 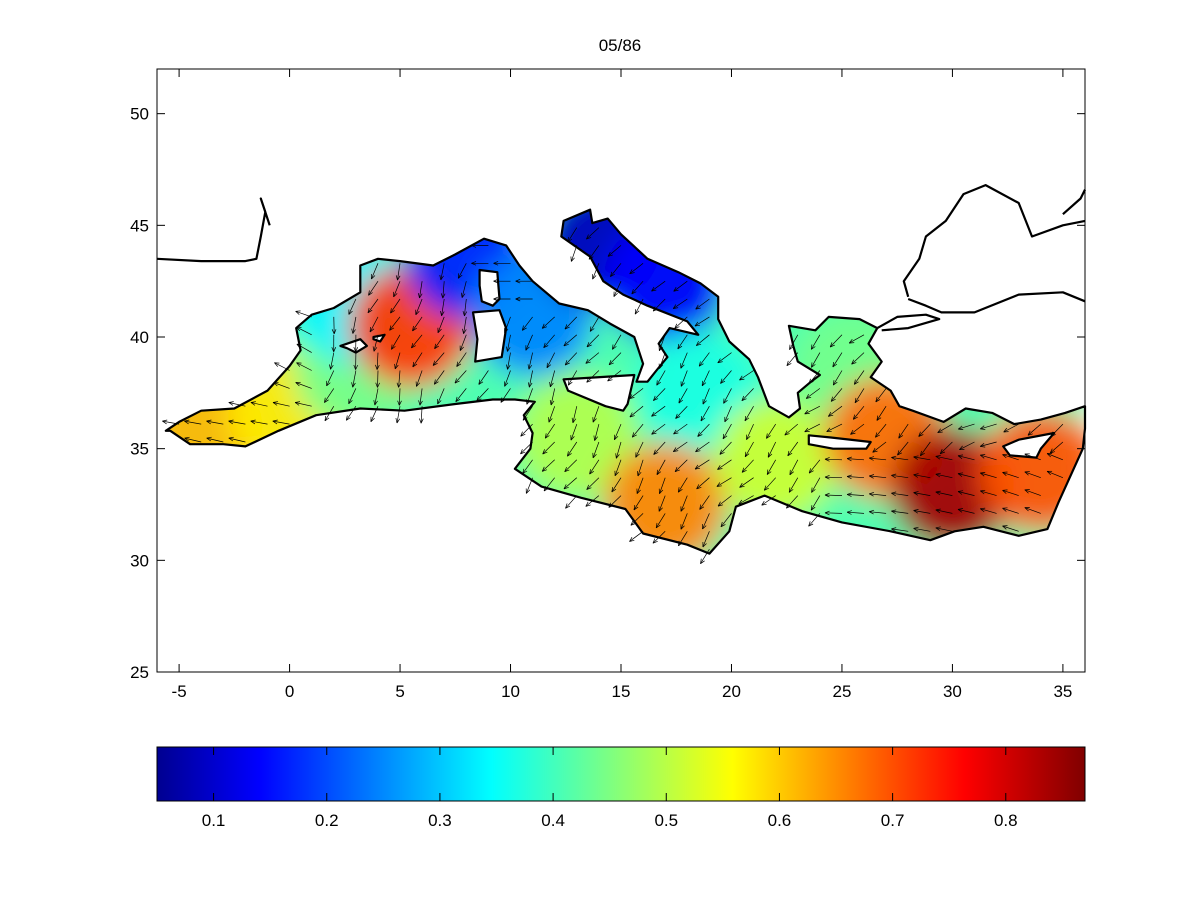 I want to click on map-title: 05/86, so click(x=620, y=45).